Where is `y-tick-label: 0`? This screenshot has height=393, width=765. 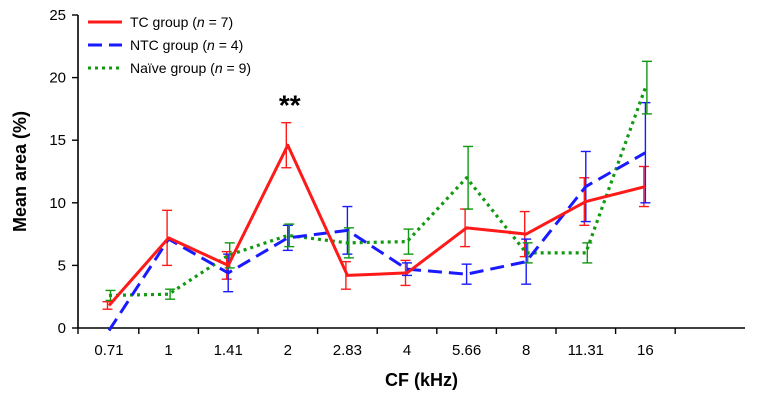
y-tick-label: 0 is located at coordinates (62, 328).